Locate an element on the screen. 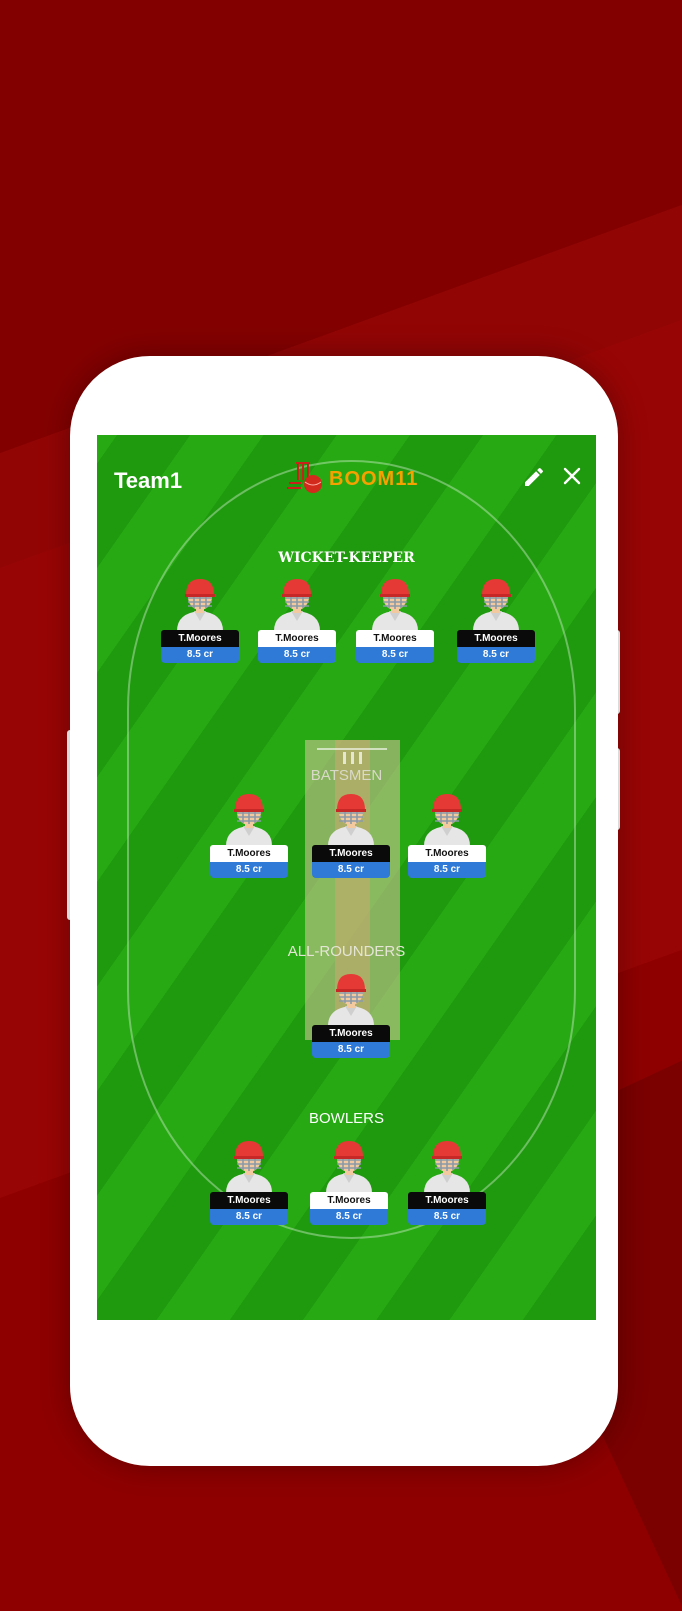 The height and width of the screenshot is (1611, 682). close-icon is located at coordinates (572, 476).